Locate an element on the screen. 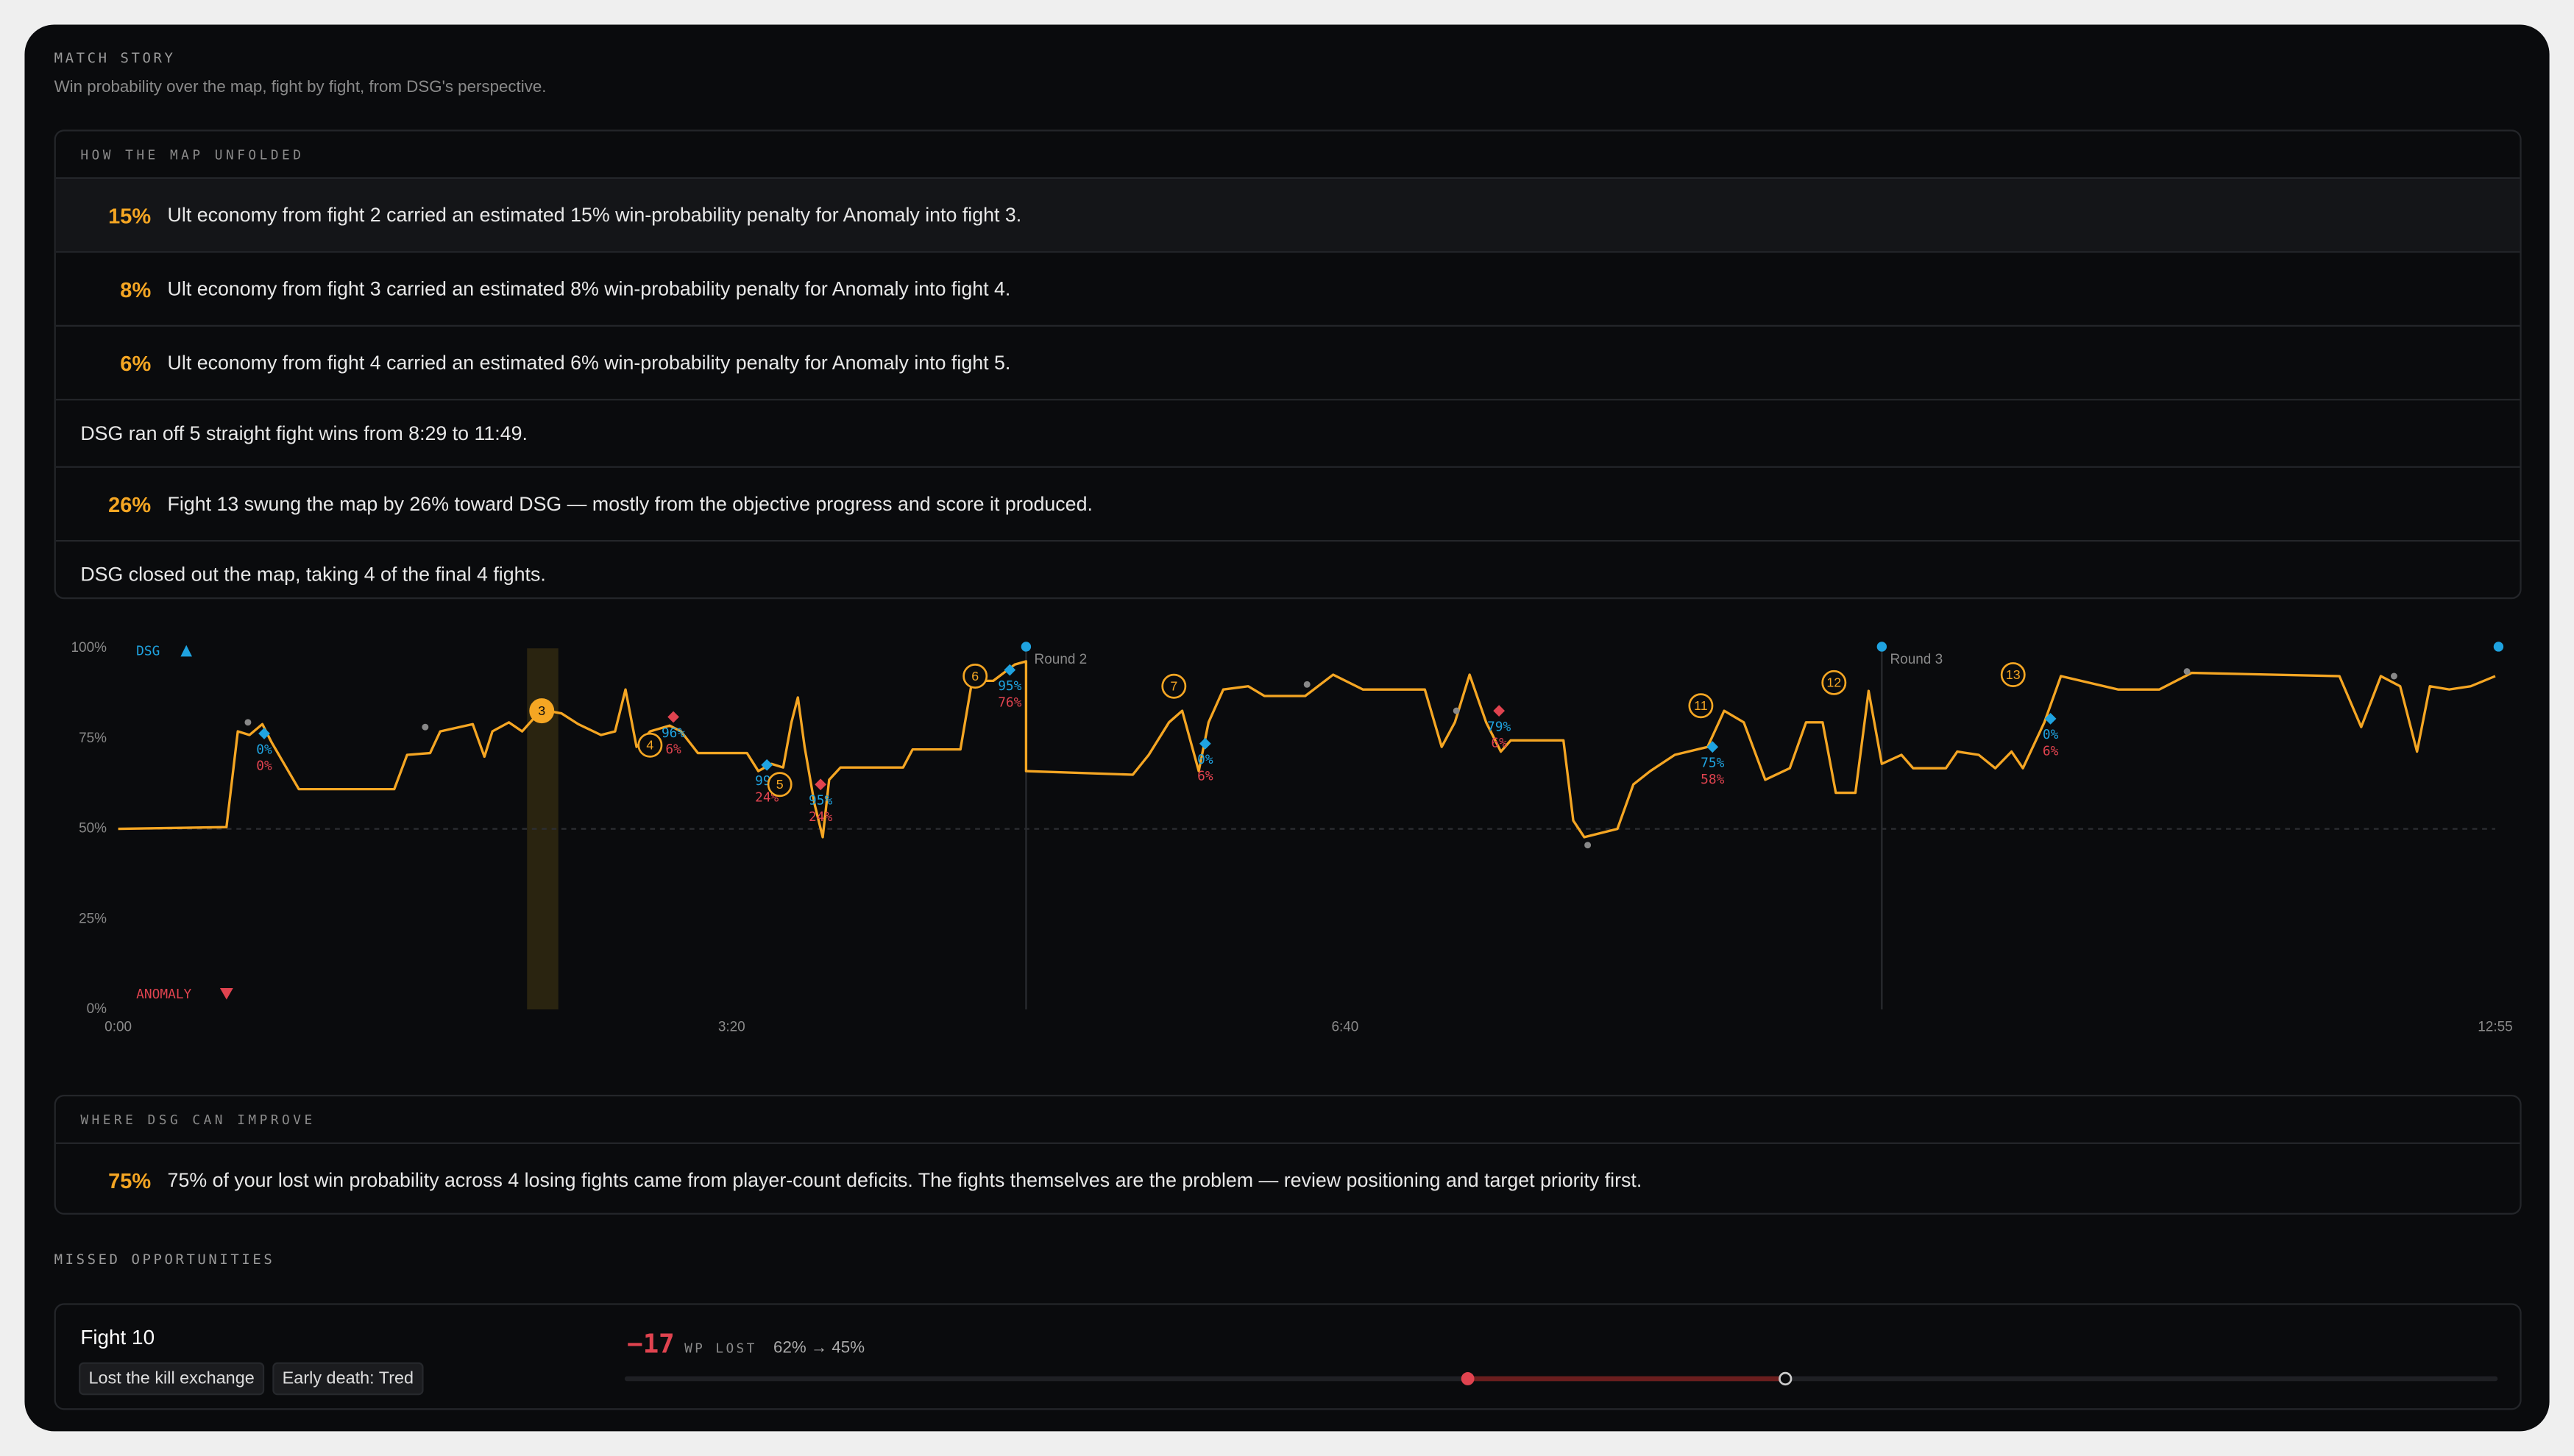  highlight: 6% is located at coordinates (136, 362).